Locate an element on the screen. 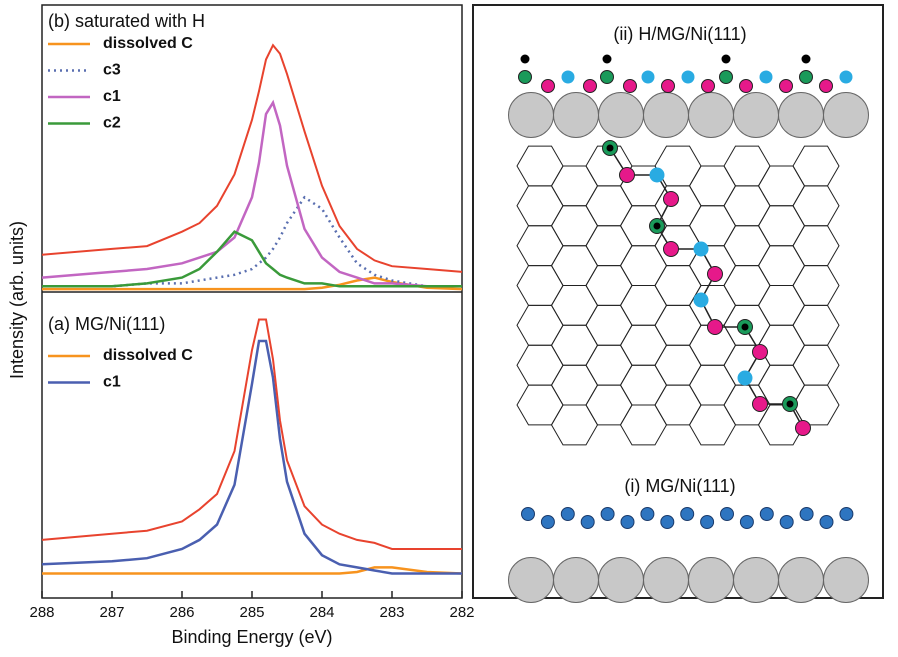 The height and width of the screenshot is (657, 898). x-axis-title: Binding Energy (eV) is located at coordinates (251, 637).